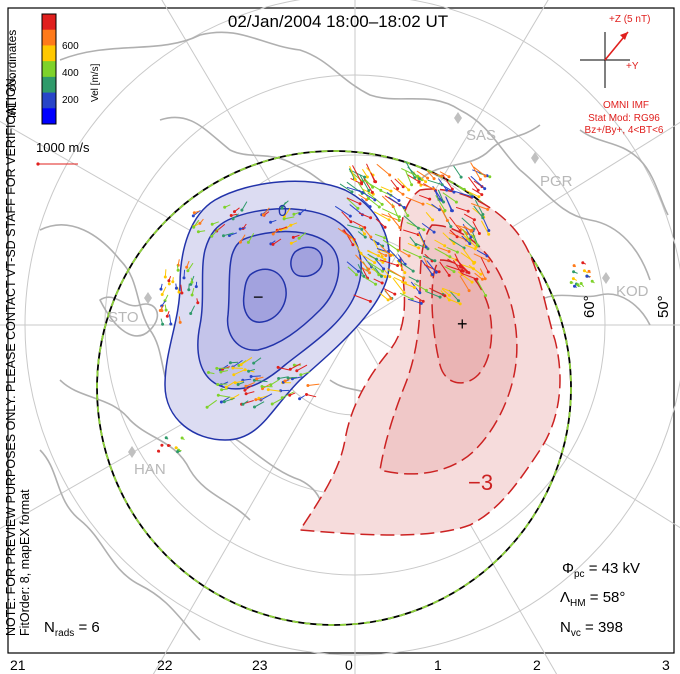  I want to click on colorbar-tick-200: 200, so click(70, 100).